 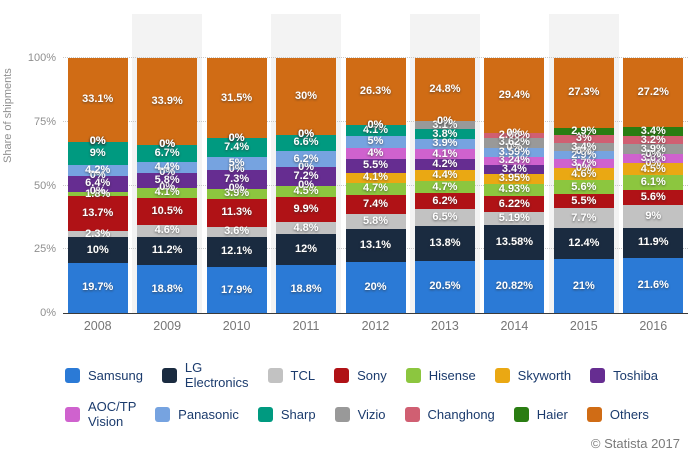 I want to click on segment-aoc-tp-vision-2015: 3.7%, so click(x=583, y=163).